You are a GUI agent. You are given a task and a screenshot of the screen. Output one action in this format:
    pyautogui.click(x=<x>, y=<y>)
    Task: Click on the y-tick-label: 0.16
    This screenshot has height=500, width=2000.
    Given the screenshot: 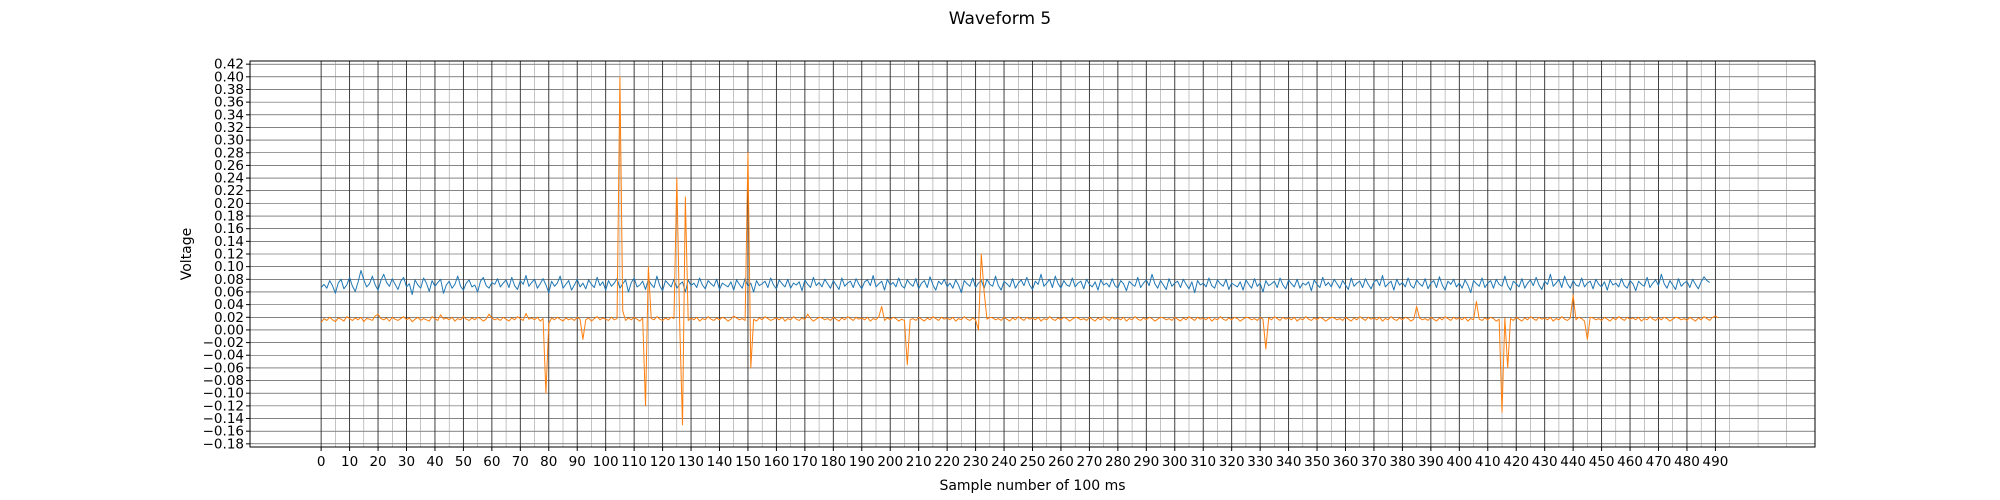 What is the action you would take?
    pyautogui.click(x=229, y=229)
    